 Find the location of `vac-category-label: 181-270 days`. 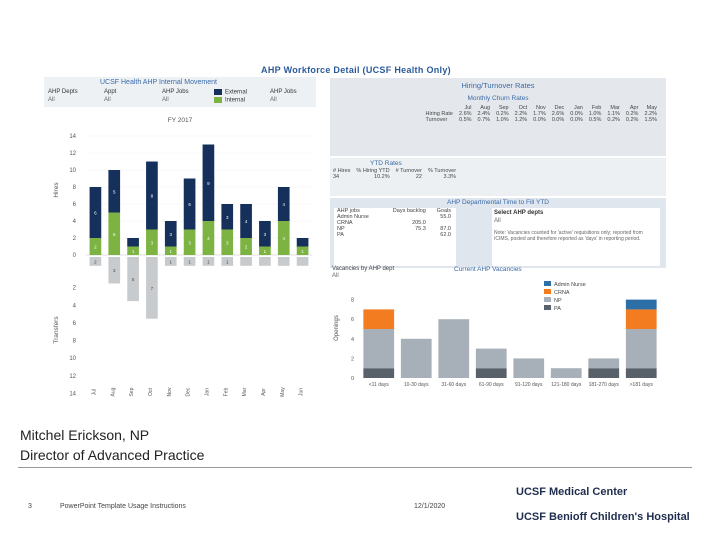

vac-category-label: 181-270 days is located at coordinates (604, 385).